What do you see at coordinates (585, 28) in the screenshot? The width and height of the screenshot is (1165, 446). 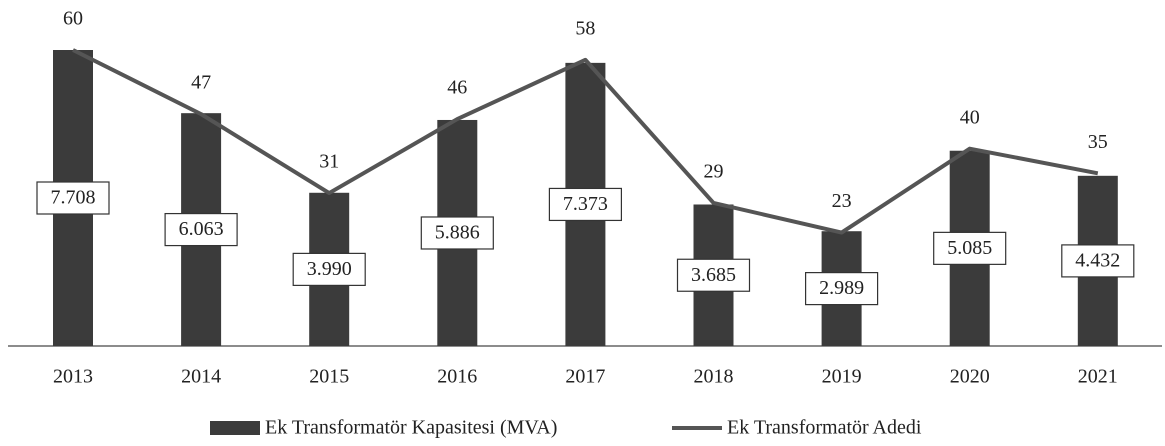 I see `data-label: 58` at bounding box center [585, 28].